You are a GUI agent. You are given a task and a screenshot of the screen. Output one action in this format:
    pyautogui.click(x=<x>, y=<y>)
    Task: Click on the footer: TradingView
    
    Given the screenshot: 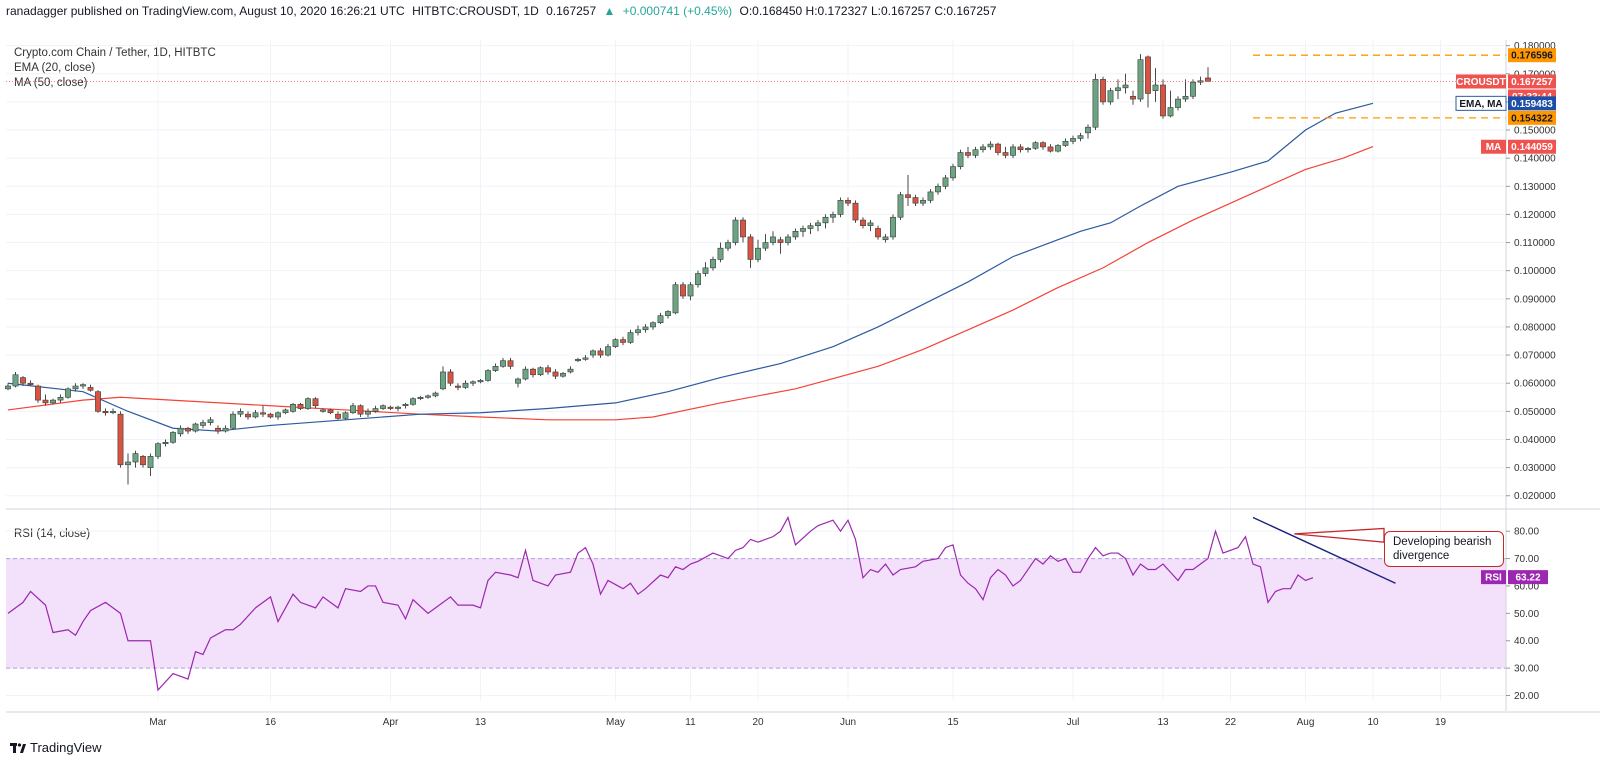 What is the action you would take?
    pyautogui.click(x=56, y=747)
    